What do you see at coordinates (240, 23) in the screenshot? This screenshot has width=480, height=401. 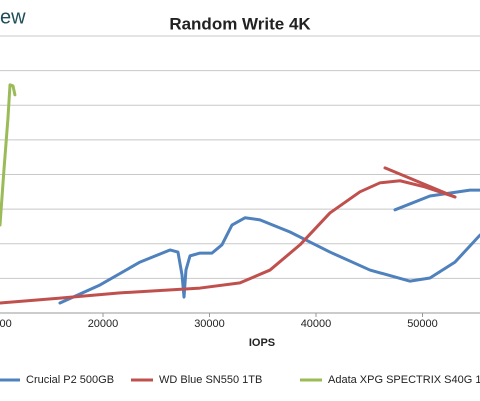 I see `chart-title: Random Write 4K` at bounding box center [240, 23].